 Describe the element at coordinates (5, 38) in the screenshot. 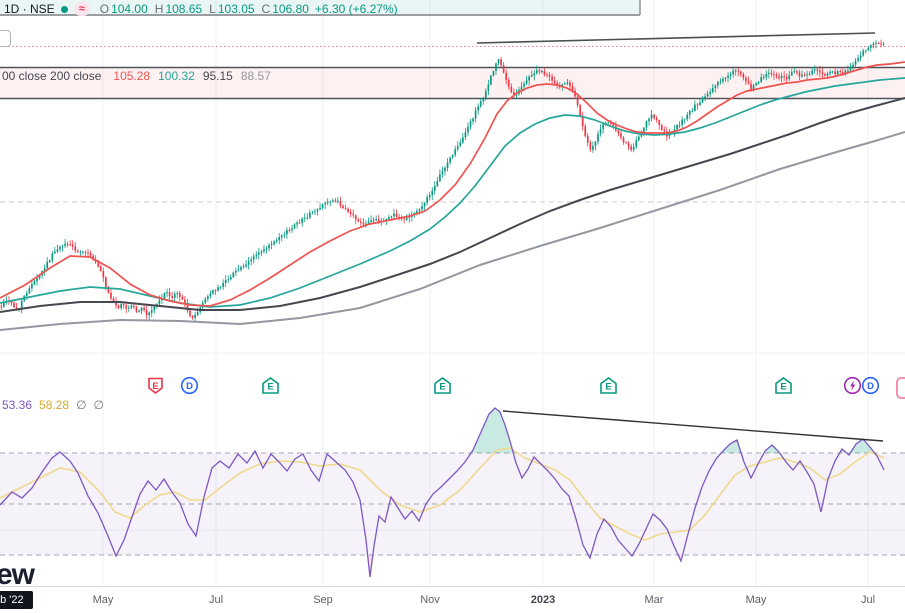

I see `partial-toolbar-button` at that location.